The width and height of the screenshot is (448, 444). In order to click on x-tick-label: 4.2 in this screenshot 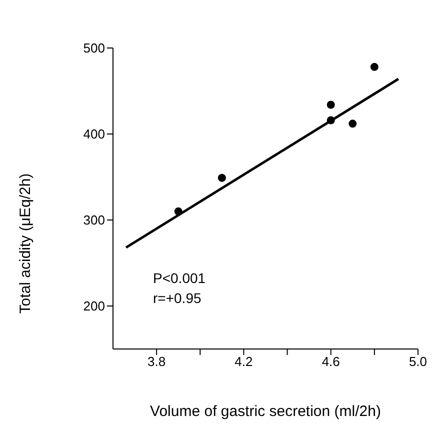, I will do `click(243, 362)`.